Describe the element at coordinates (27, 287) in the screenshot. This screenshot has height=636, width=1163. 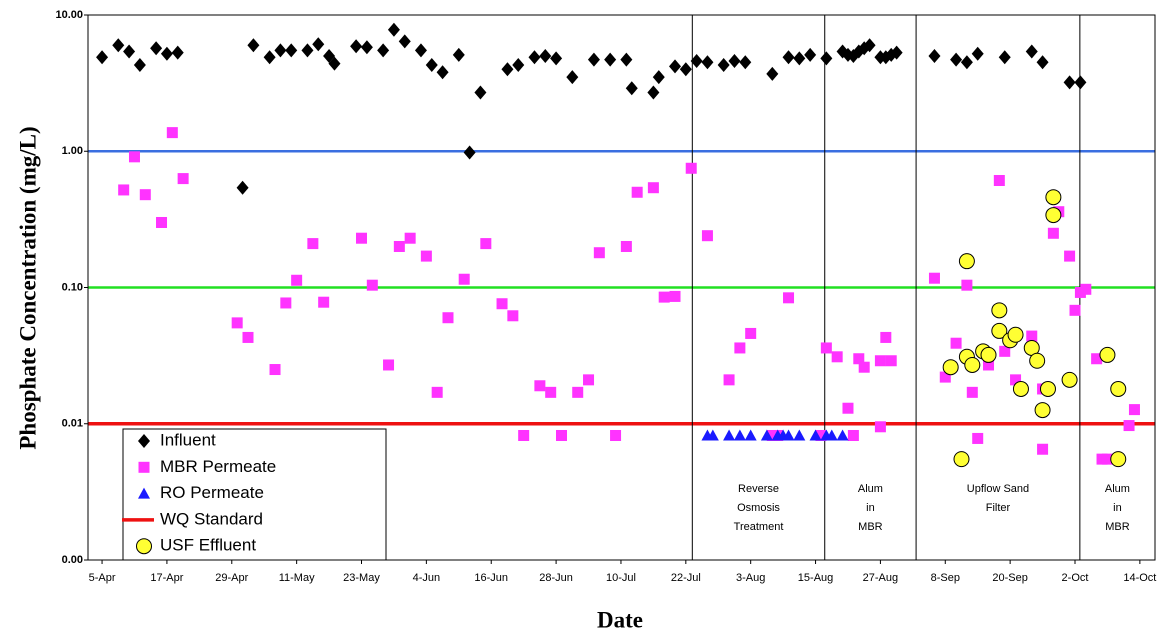
I see `y-axis-title: Phosphate Concentration (mg/L)` at that location.